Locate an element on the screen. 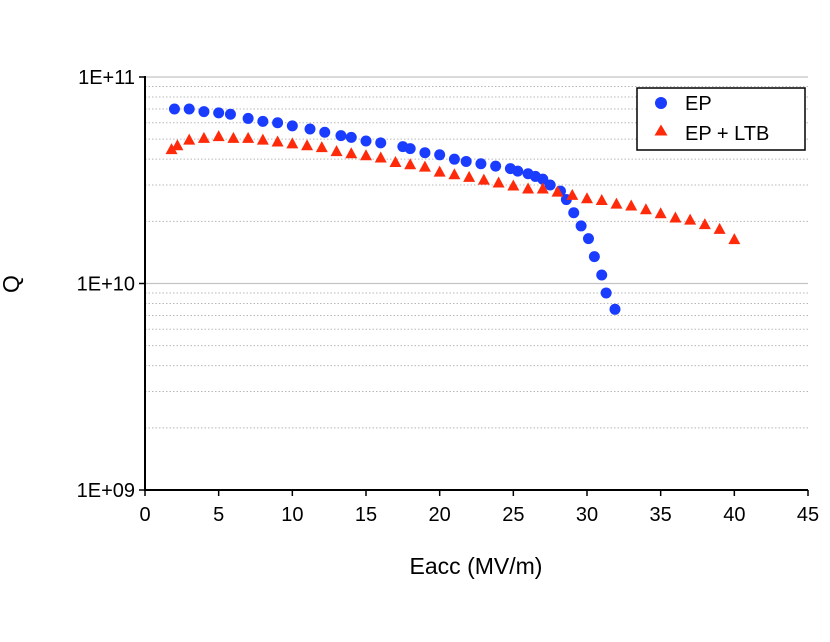 The width and height of the screenshot is (830, 642). legend-box is located at coordinates (721, 119).